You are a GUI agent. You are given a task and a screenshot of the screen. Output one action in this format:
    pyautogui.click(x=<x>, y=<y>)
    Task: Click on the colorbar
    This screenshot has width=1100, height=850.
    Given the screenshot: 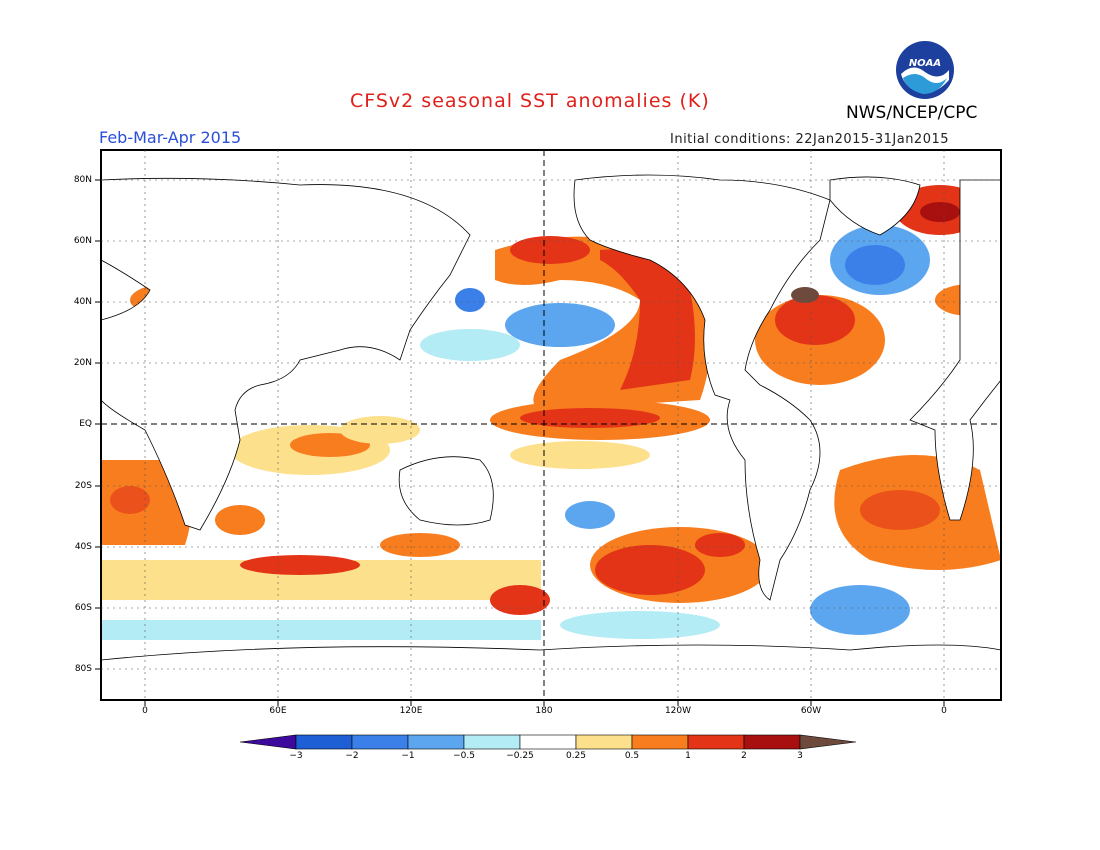 What is the action you would take?
    pyautogui.click(x=548, y=742)
    